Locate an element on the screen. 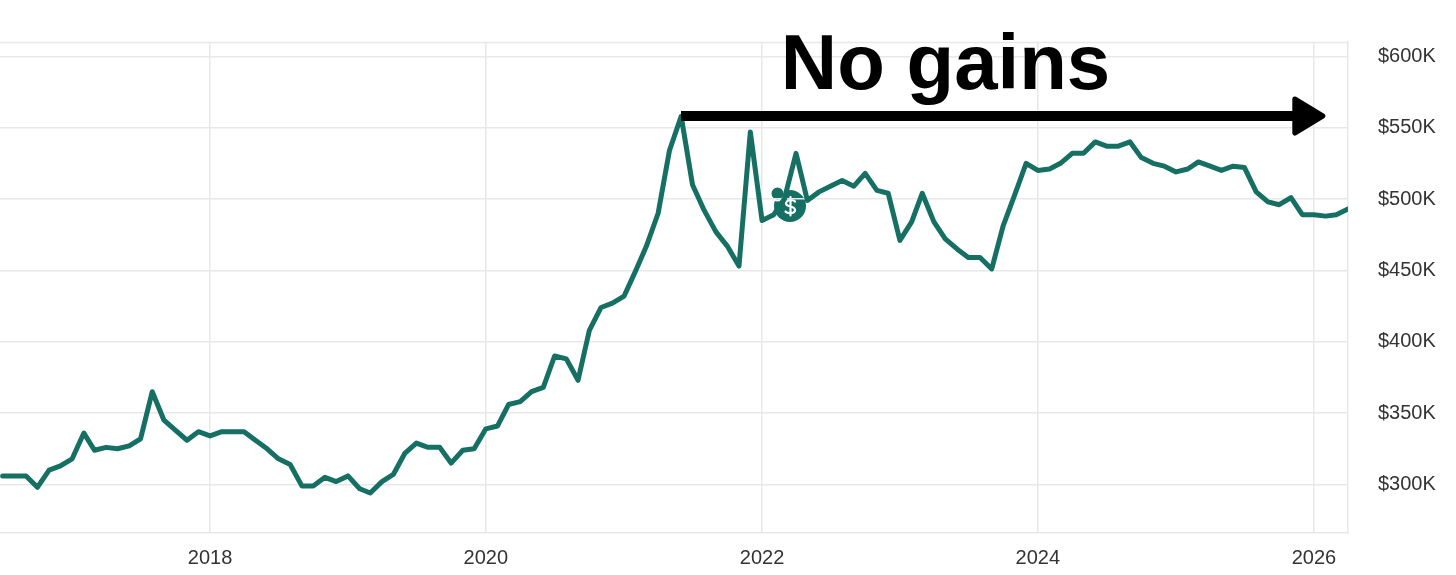 This screenshot has height=575, width=1456. y-tick-label: $400K is located at coordinates (1407, 340).